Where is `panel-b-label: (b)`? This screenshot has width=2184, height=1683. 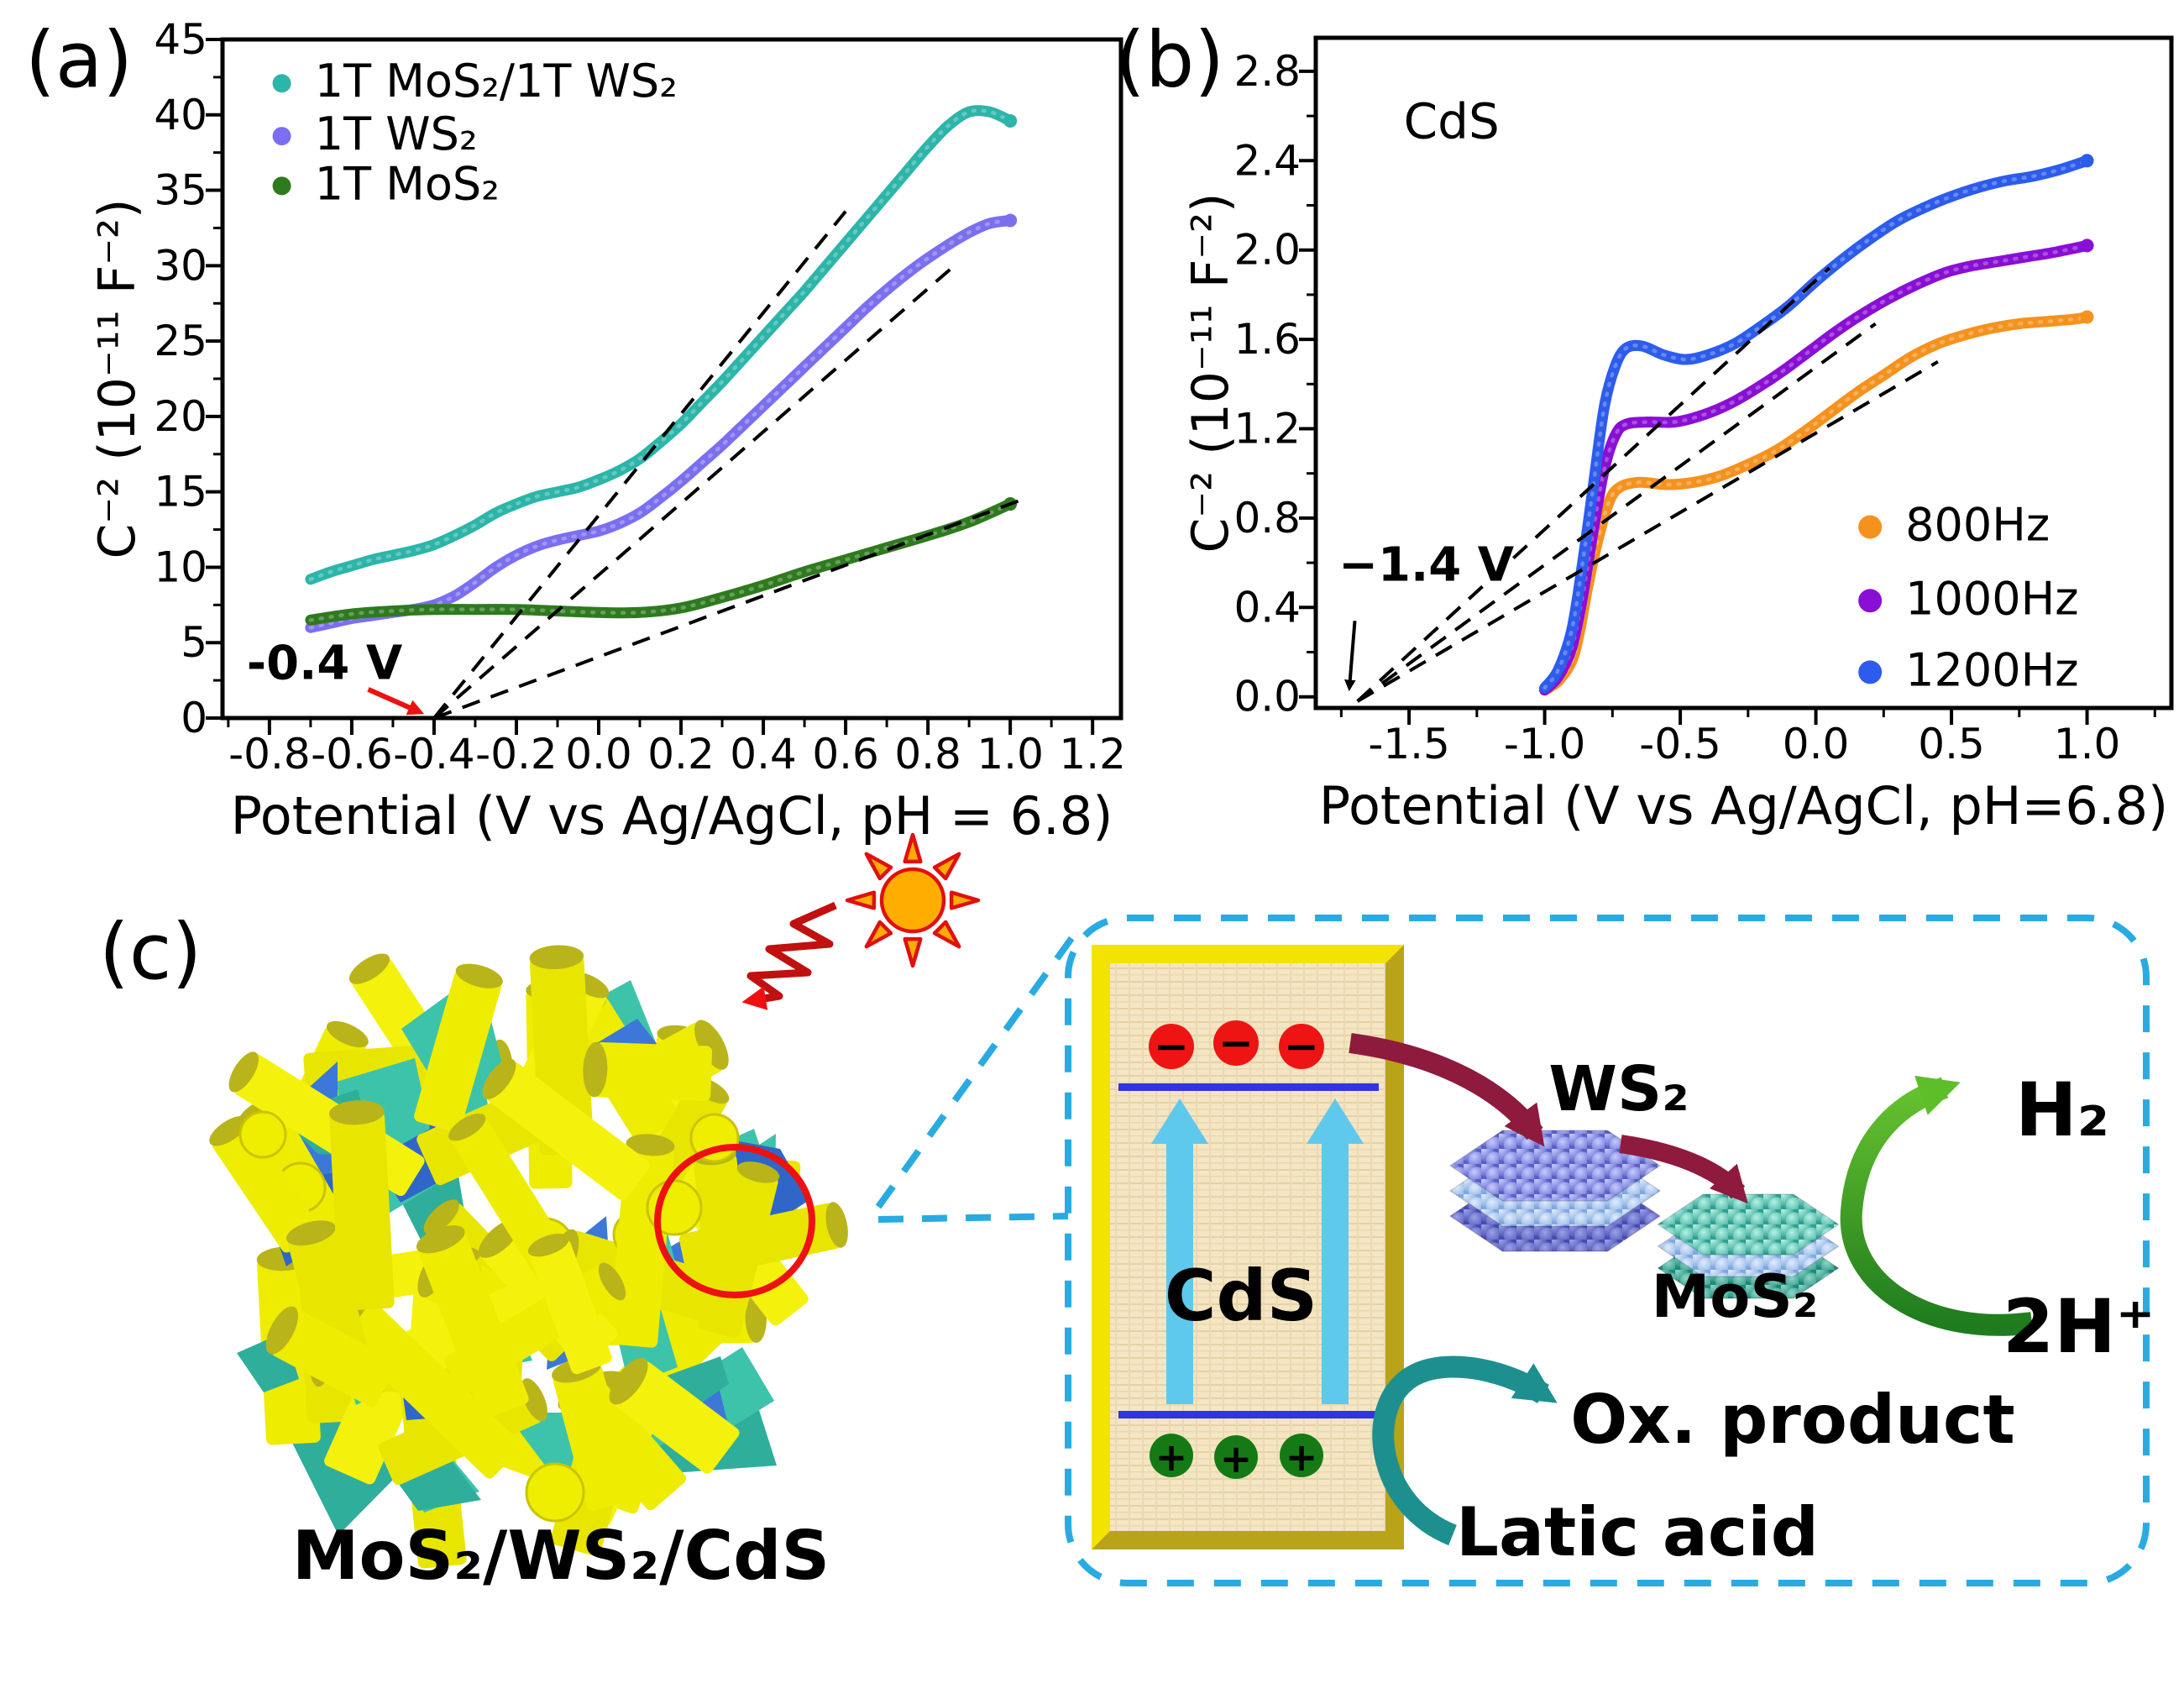
panel-b-label: (b) is located at coordinates (1169, 60).